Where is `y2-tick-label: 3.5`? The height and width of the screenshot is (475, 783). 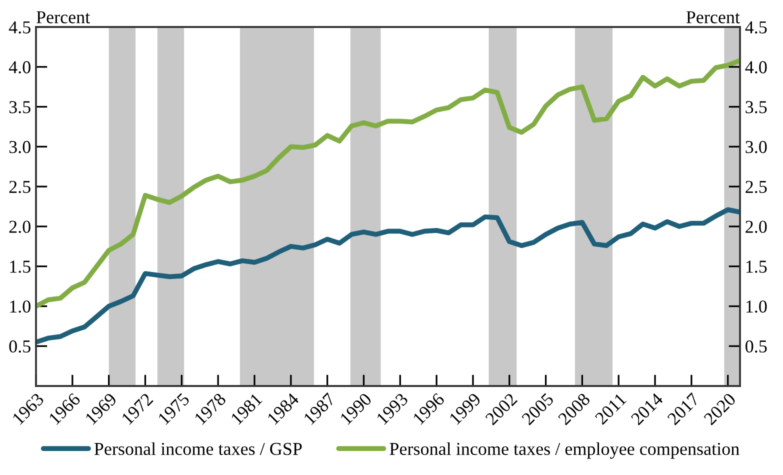
y2-tick-label: 3.5 is located at coordinates (756, 107).